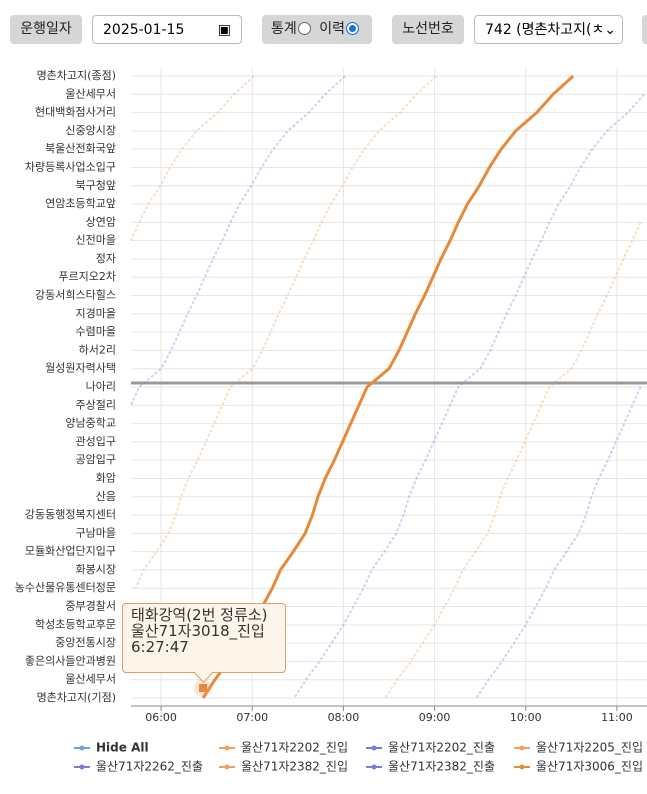 The image size is (647, 794). What do you see at coordinates (198, 631) in the screenshot?
I see `tooltip-vehicle: 울산71자3018_진입` at bounding box center [198, 631].